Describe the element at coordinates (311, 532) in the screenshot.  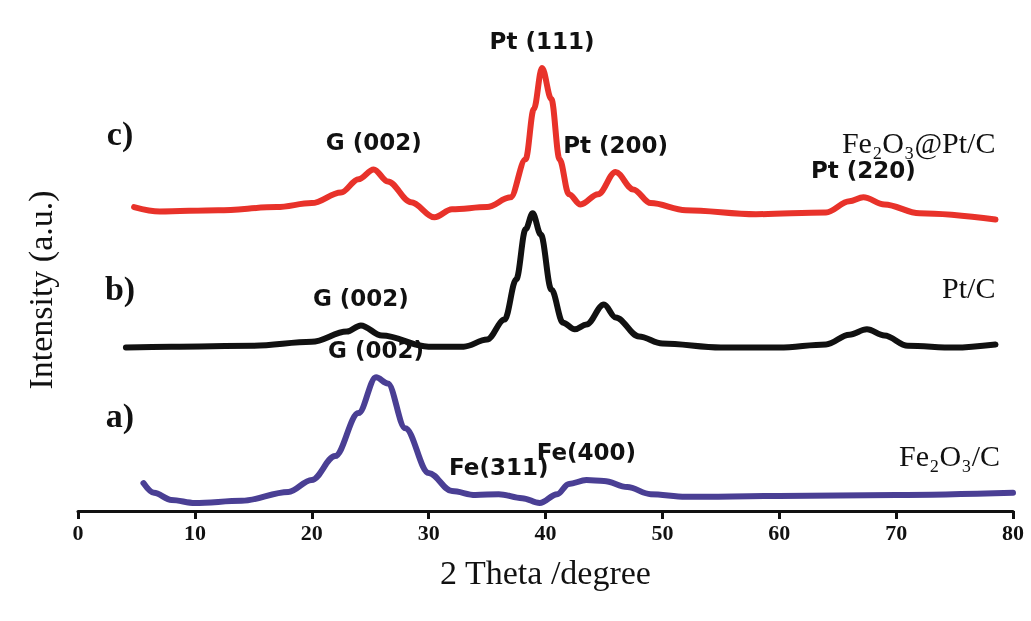
I see `x-tick-label: 20` at that location.